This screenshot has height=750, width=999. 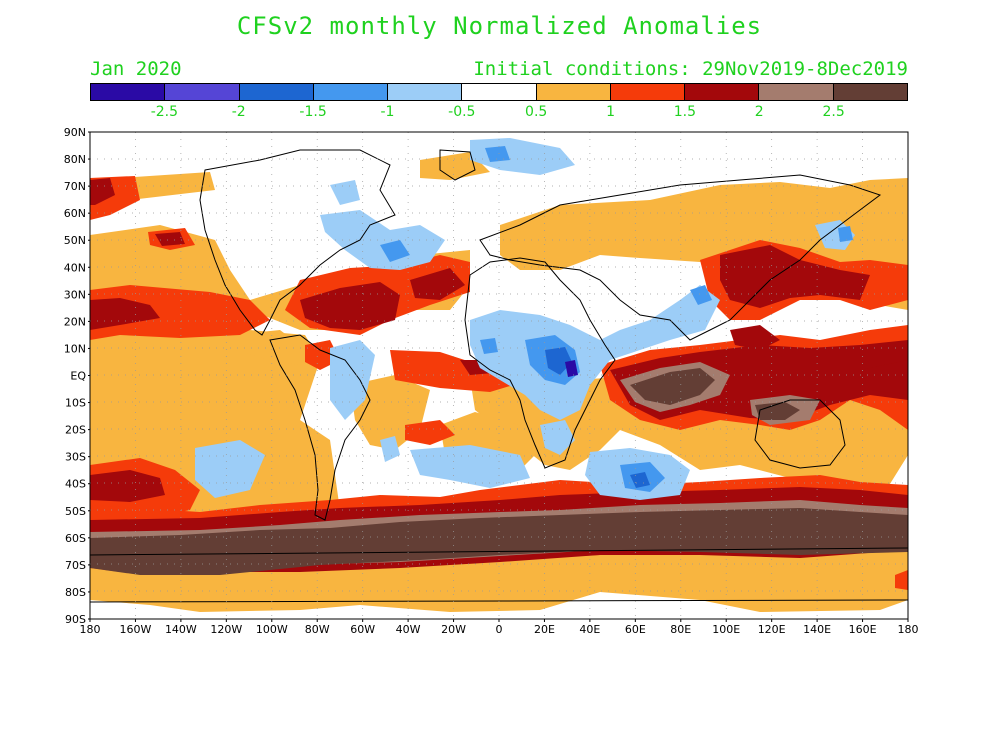 What do you see at coordinates (75, 240) in the screenshot?
I see `latitude-tick-label: 50N` at bounding box center [75, 240].